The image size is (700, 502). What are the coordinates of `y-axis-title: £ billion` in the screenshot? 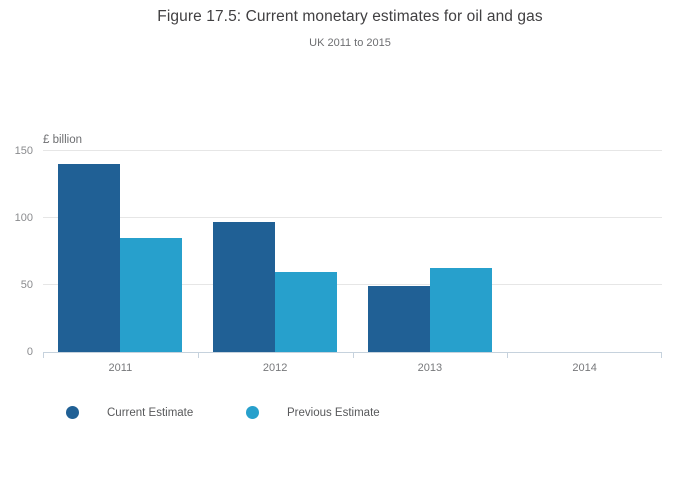 It's located at (62, 140).